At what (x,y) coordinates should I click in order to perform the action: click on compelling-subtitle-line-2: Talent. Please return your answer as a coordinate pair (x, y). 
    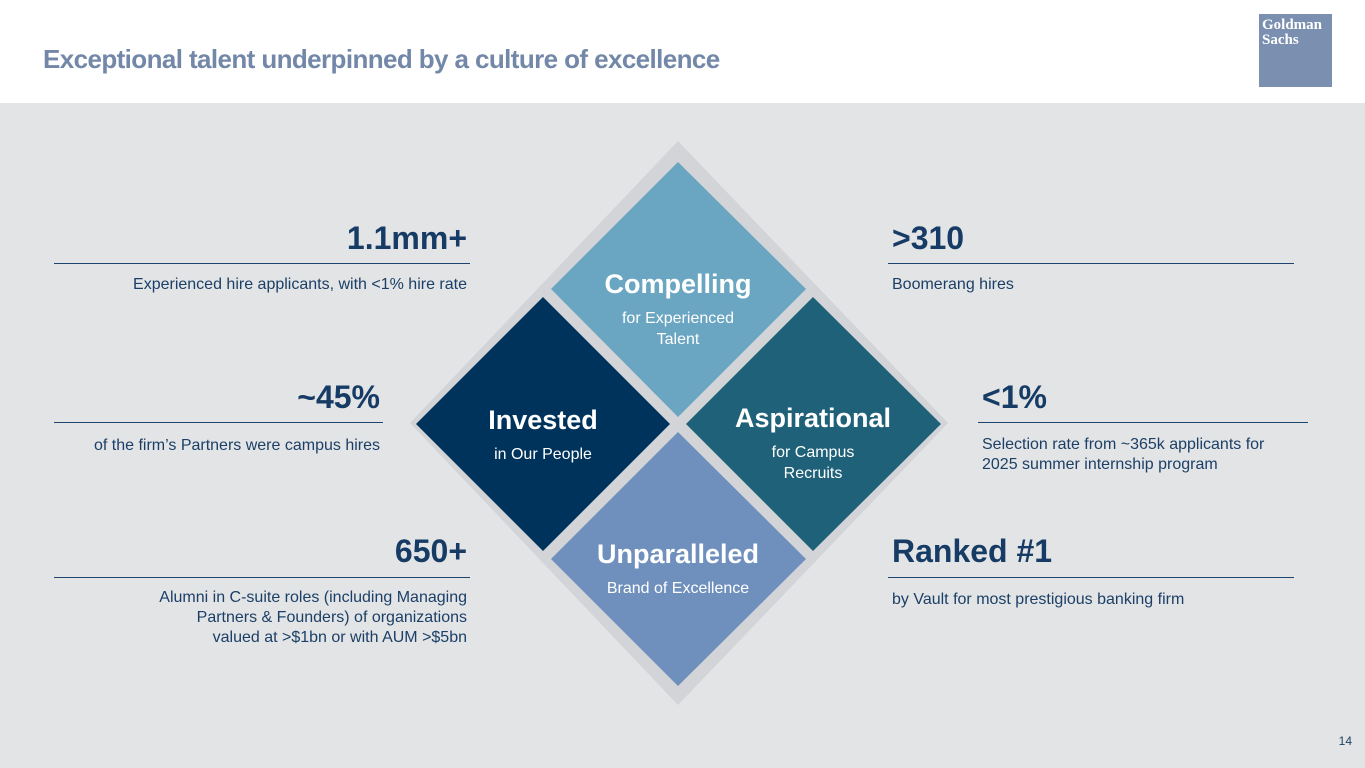
    Looking at the image, I should click on (678, 339).